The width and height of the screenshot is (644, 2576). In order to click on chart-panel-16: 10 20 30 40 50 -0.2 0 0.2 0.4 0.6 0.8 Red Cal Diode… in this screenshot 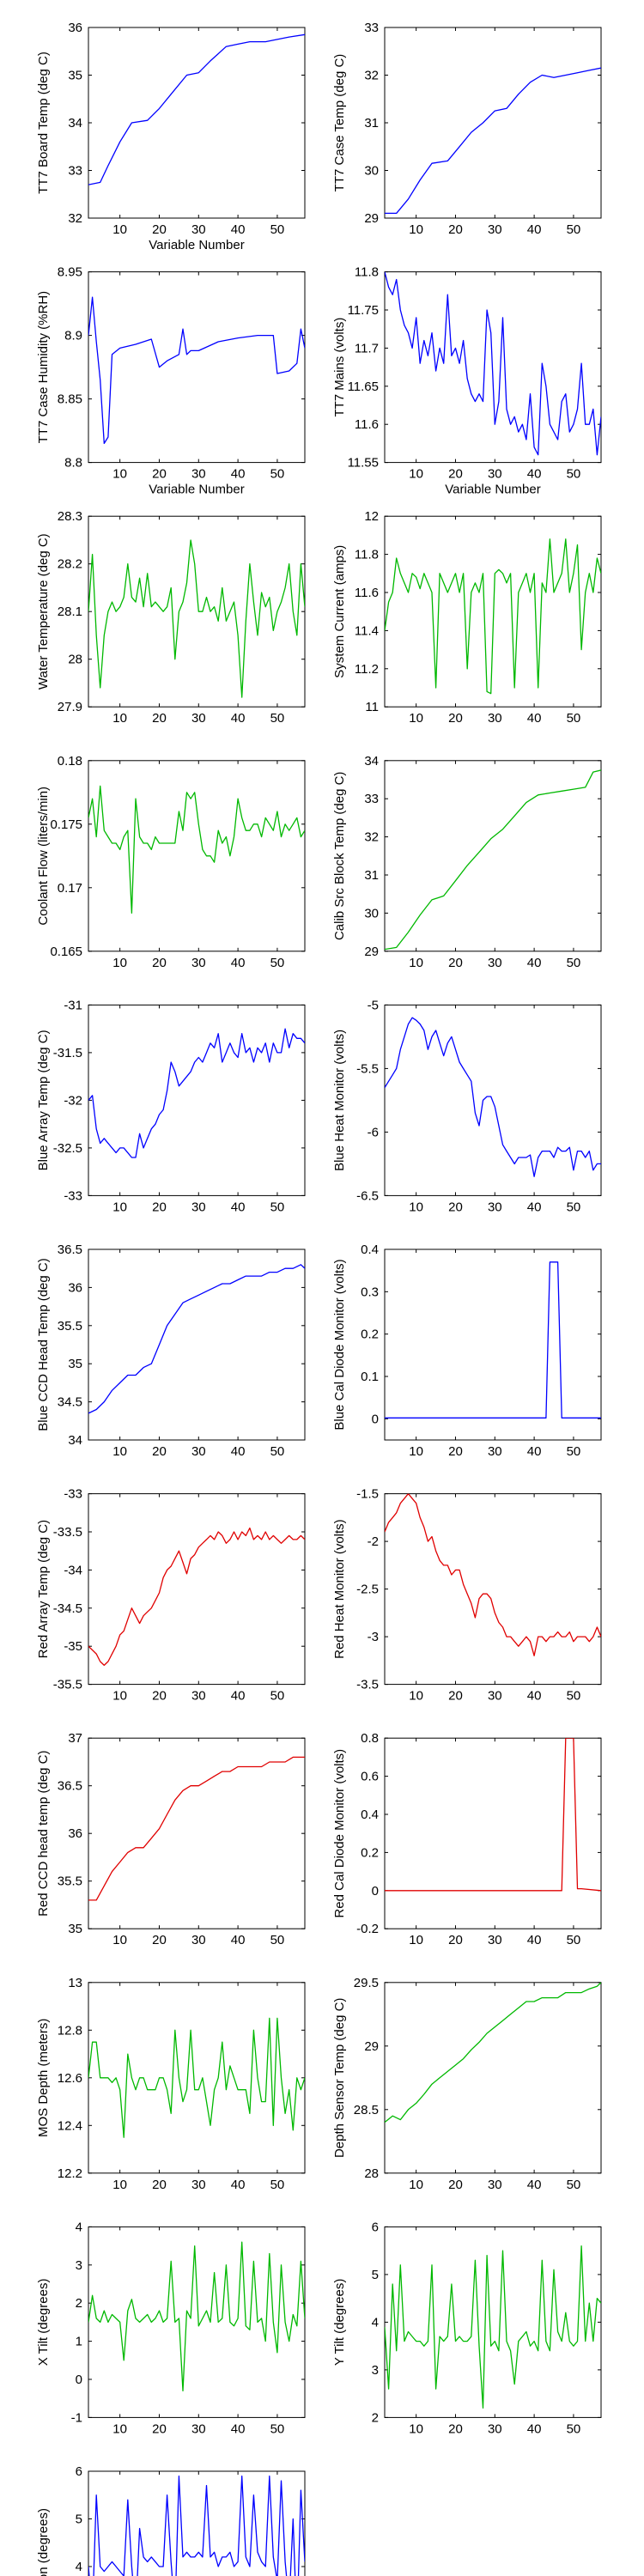, I will do `click(467, 1839)`.